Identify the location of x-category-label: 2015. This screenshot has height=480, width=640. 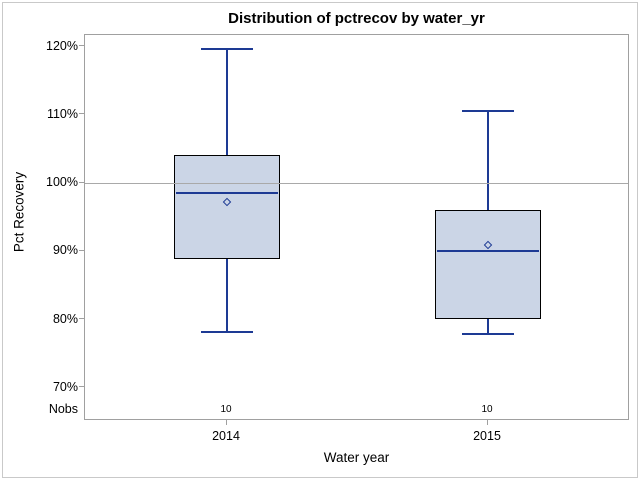
(487, 436).